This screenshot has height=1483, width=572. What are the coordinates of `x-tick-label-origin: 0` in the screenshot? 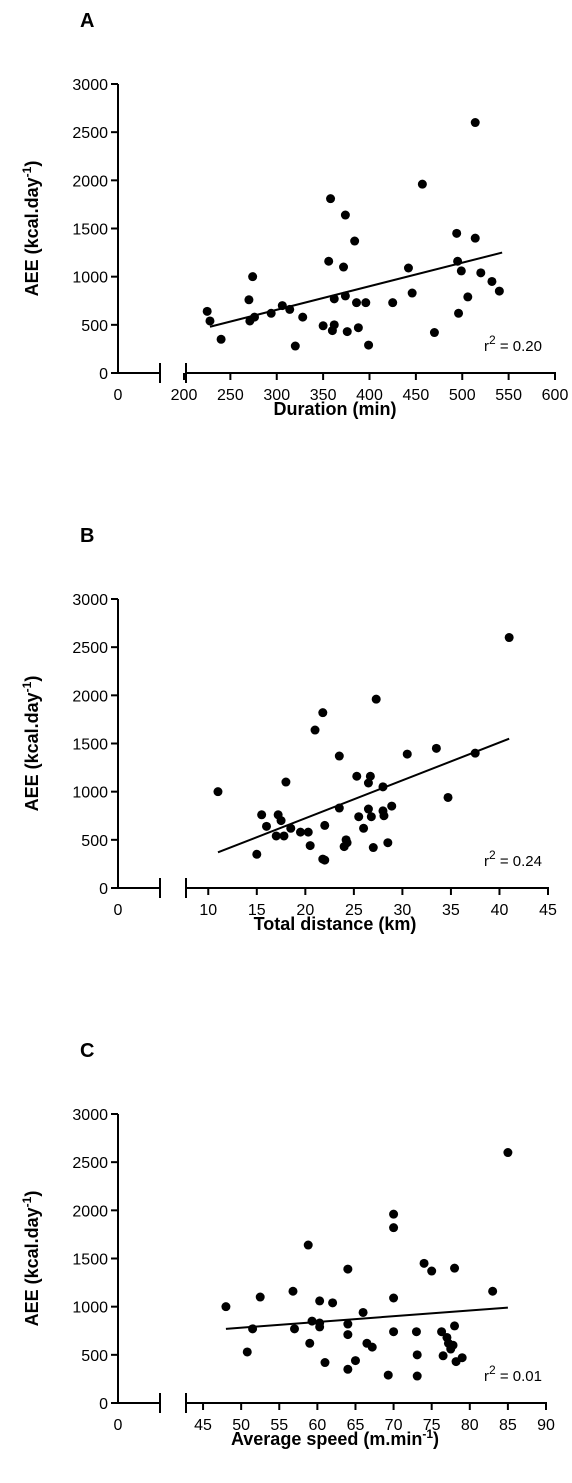 It's located at (118, 910).